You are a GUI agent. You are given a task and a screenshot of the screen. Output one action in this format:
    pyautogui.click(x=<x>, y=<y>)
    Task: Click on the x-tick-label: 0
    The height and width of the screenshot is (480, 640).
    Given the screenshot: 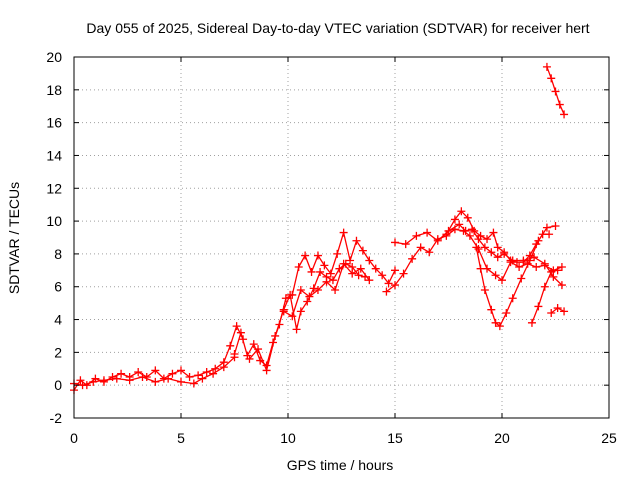 What is the action you would take?
    pyautogui.click(x=74, y=438)
    